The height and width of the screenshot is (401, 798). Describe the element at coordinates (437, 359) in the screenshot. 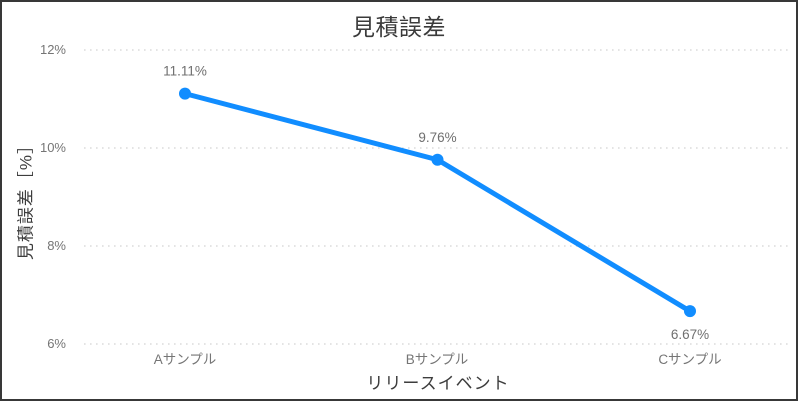

I see `x-tick-label-b: Bサンプル` at that location.